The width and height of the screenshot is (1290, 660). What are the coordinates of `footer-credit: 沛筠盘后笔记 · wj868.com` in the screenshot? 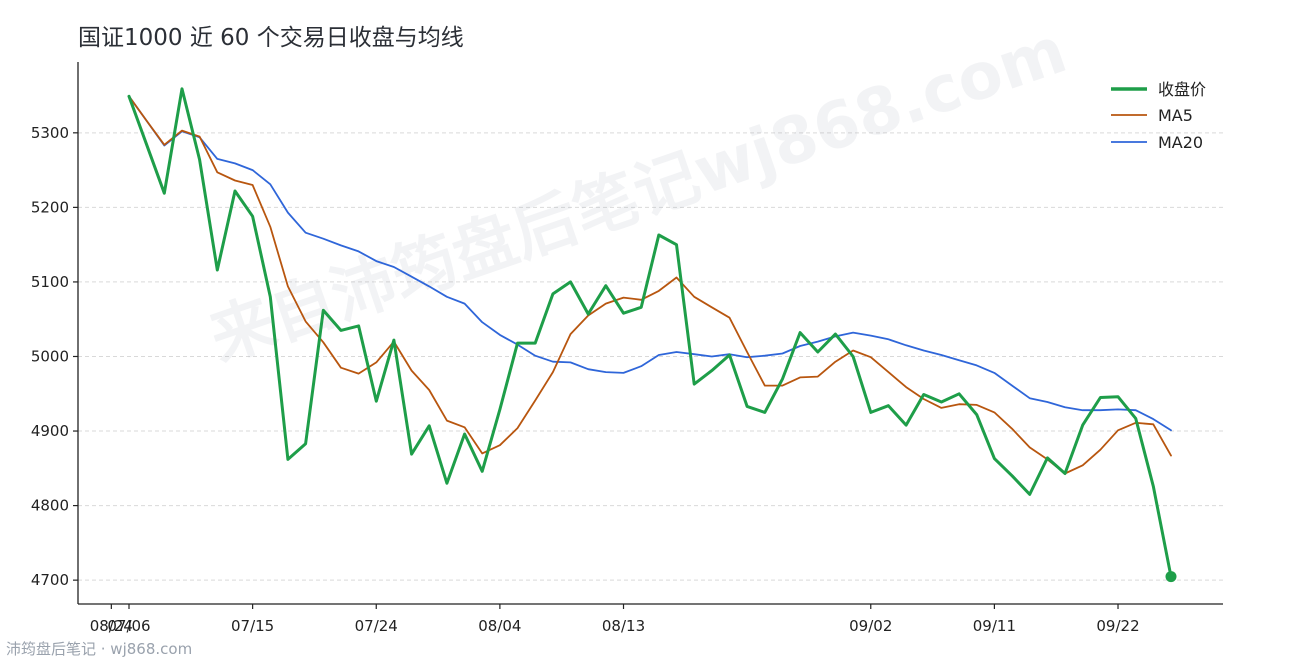 It's located at (99, 649).